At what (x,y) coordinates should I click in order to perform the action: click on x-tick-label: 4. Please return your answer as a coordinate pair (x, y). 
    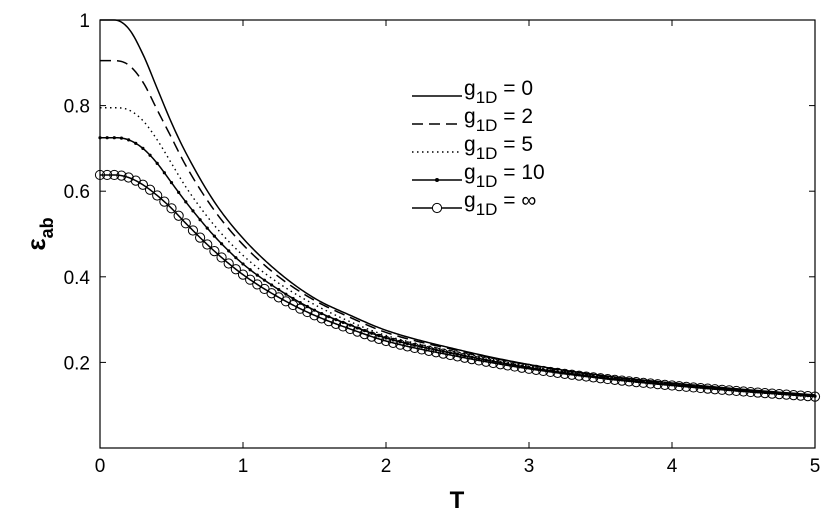
    Looking at the image, I should click on (672, 466).